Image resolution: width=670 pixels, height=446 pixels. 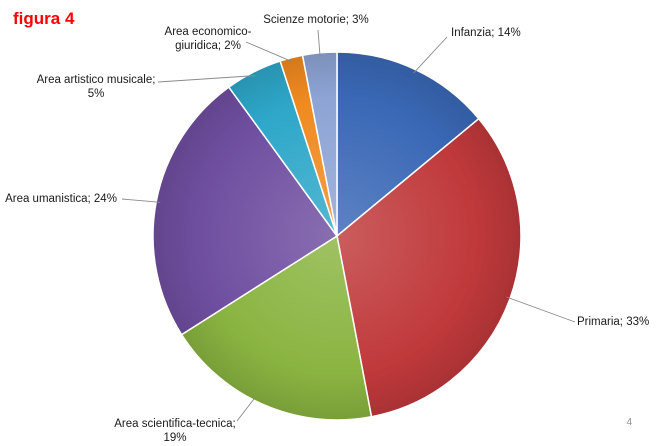 I want to click on slice-label-line: Scienze motorie; 3%, so click(x=315, y=20).